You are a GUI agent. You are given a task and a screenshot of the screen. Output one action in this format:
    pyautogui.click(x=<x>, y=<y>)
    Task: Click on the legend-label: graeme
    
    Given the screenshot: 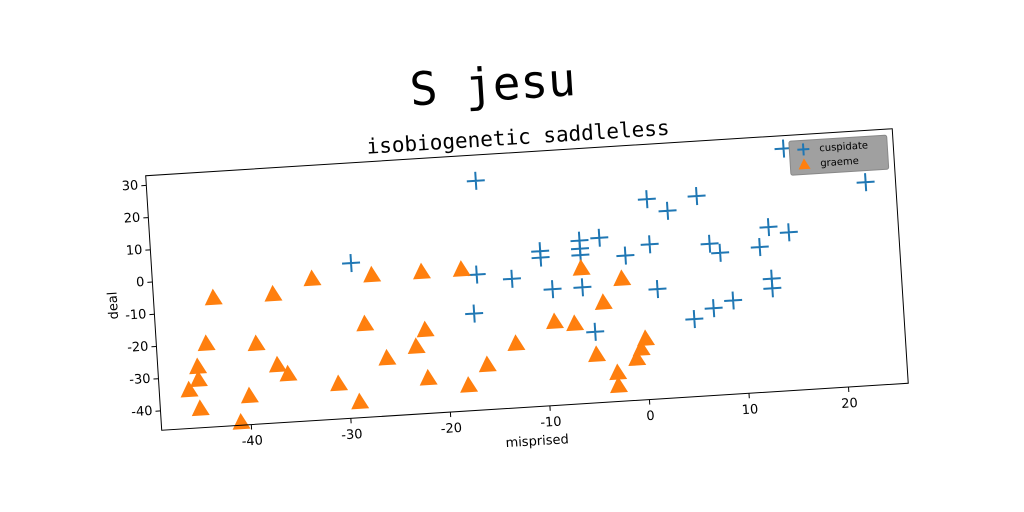 What is the action you would take?
    pyautogui.click(x=839, y=162)
    